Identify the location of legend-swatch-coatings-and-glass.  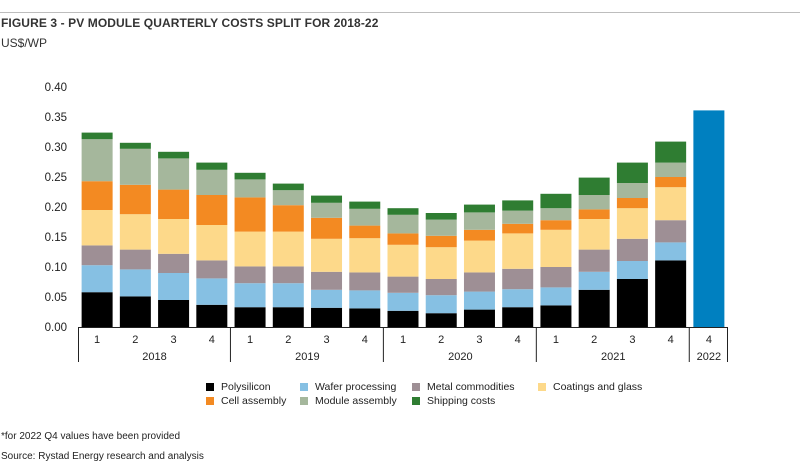
(542, 387).